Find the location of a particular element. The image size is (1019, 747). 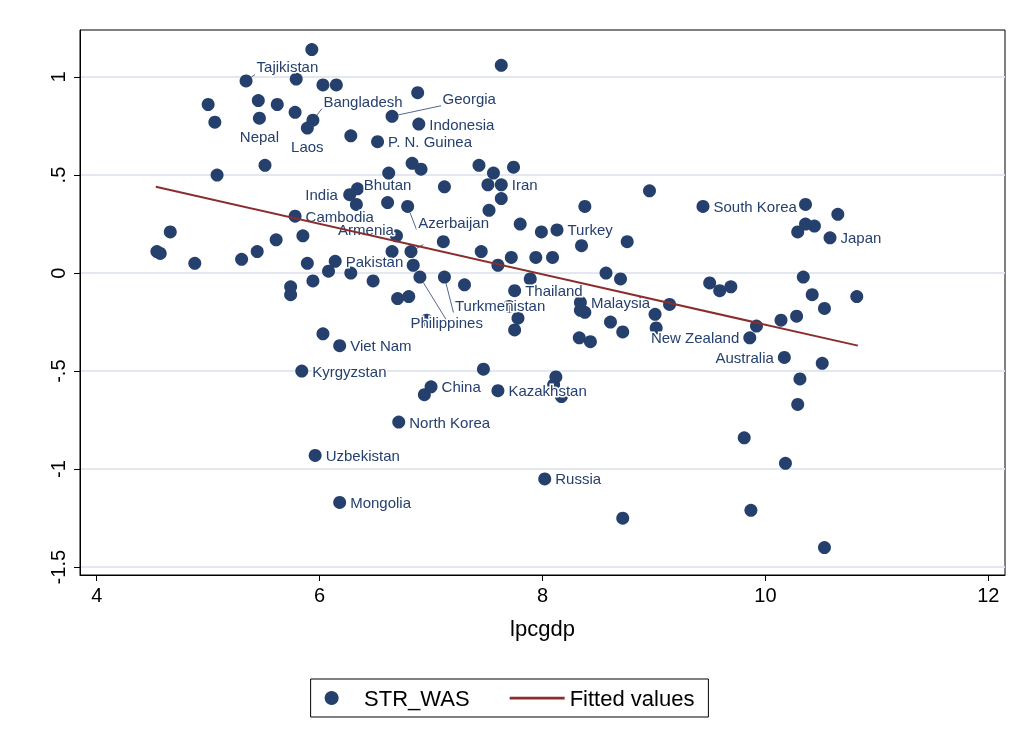

x-tick-label: 6 is located at coordinates (320, 595).